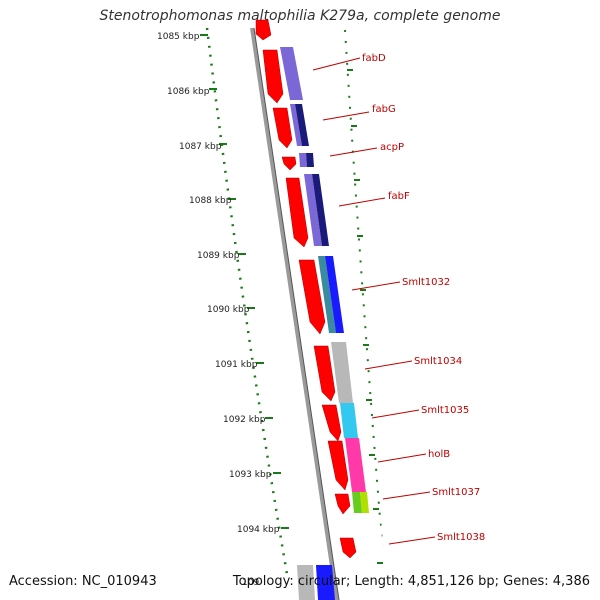 The width and height of the screenshot is (600, 600). What do you see at coordinates (210, 201) in the screenshot?
I see `kbp-label: 1088 kbp` at bounding box center [210, 201].